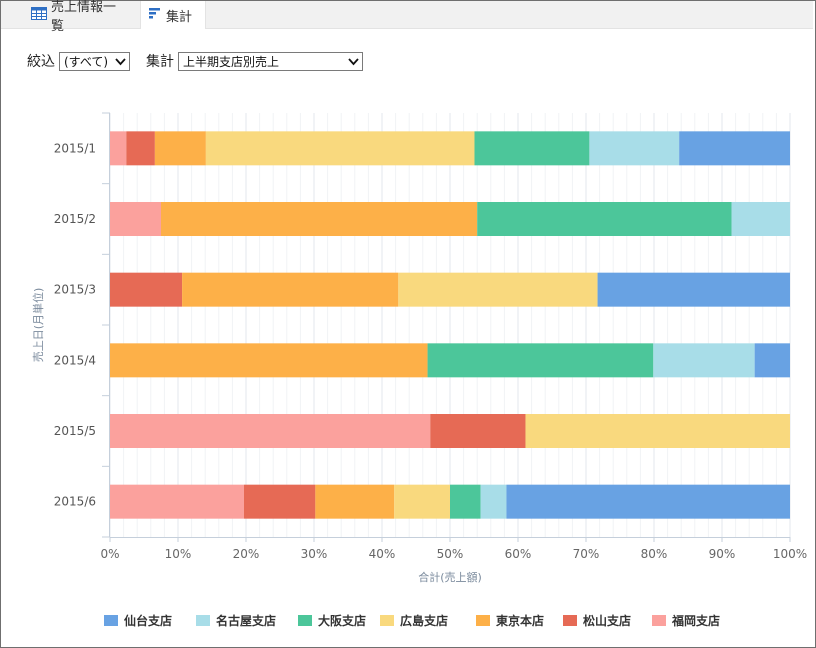  Describe the element at coordinates (407, 17) in the screenshot. I see `tab-bar: 売上情報一覧 集計` at that location.